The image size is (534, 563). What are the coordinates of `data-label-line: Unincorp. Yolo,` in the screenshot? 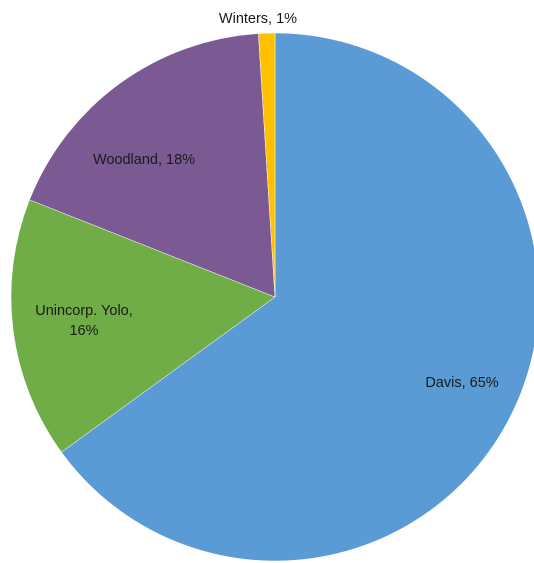 It's located at (84, 311).